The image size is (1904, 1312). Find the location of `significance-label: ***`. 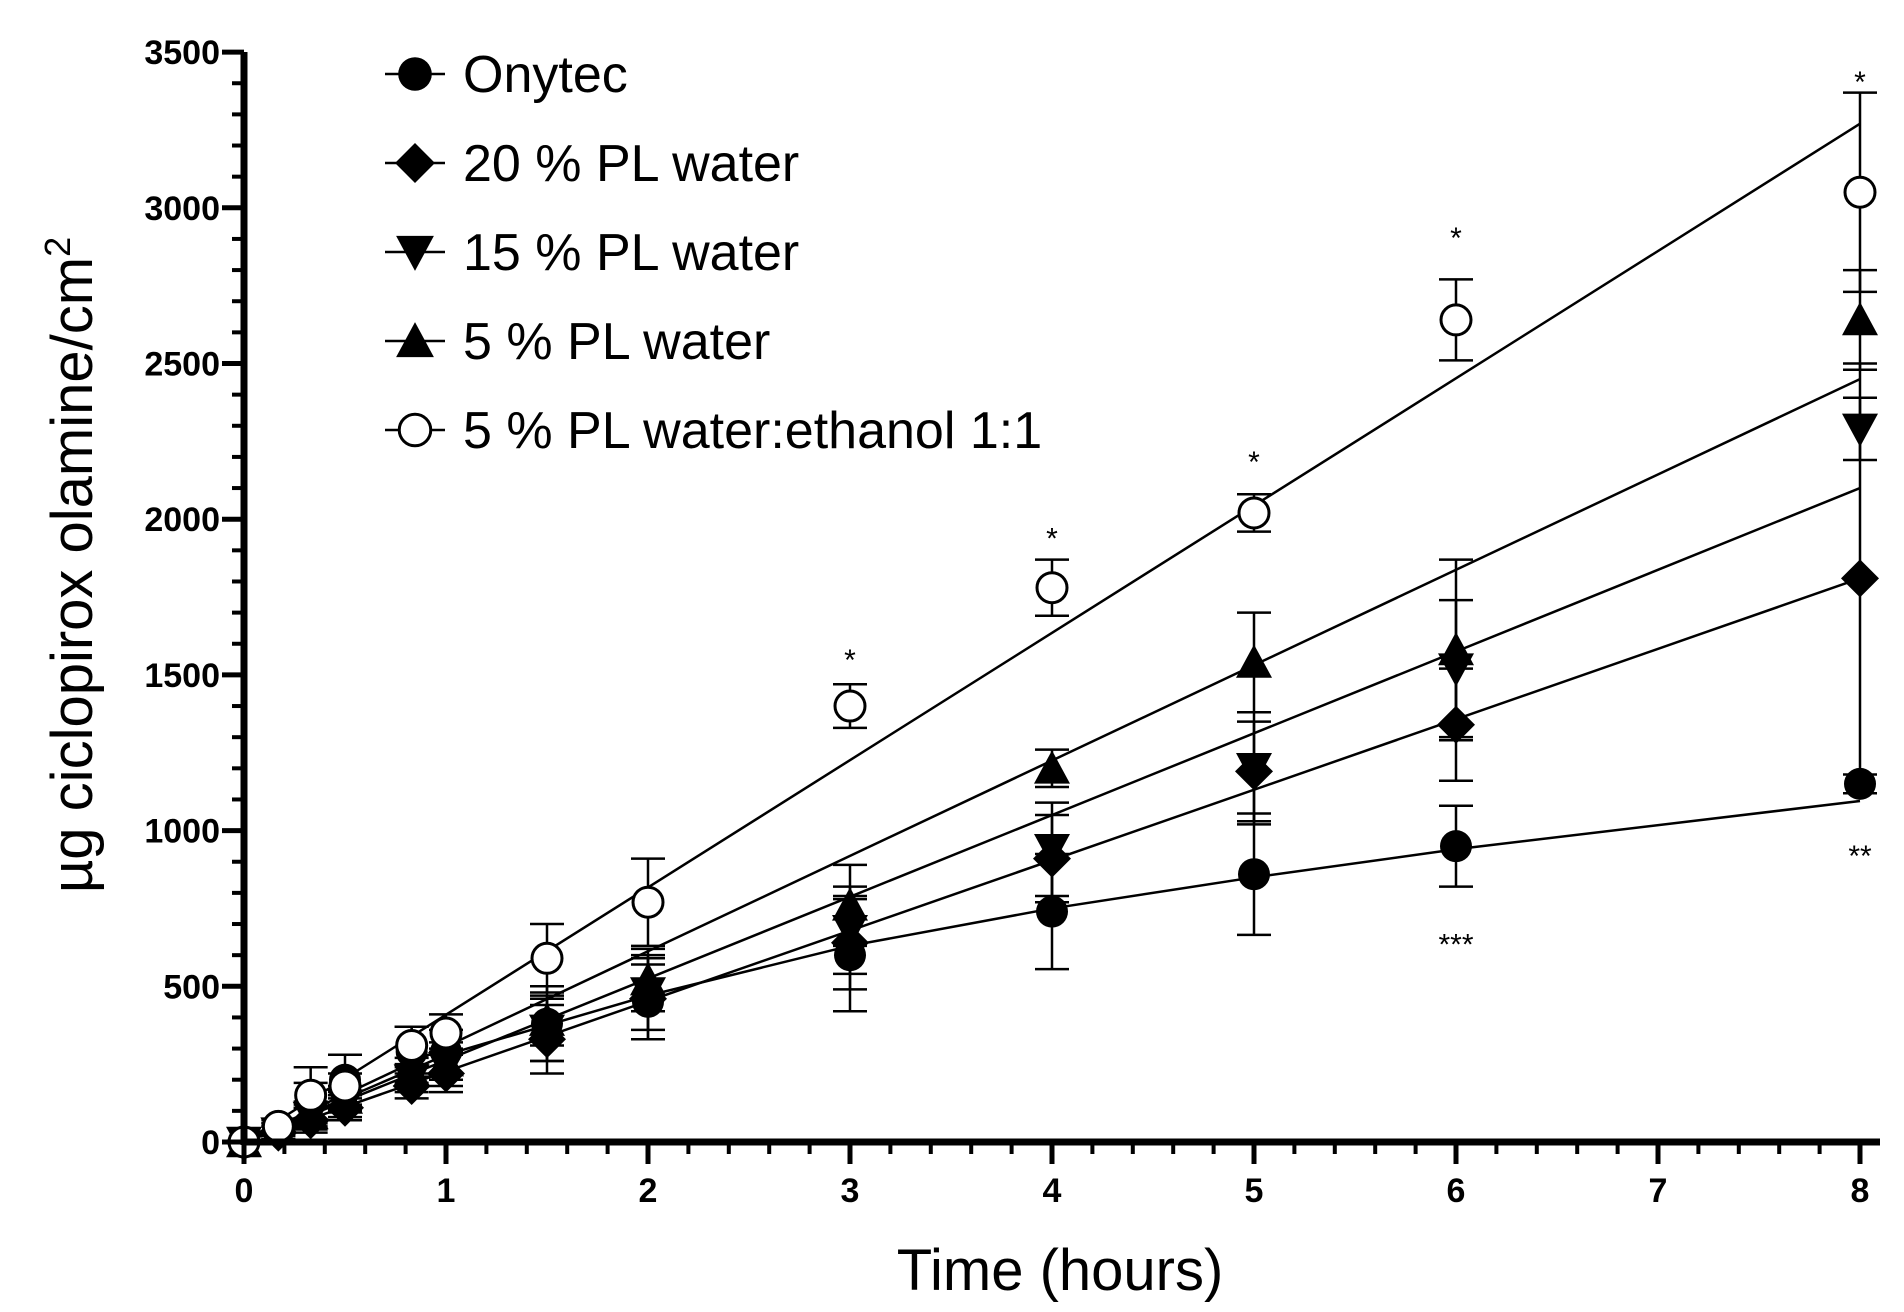

significance-label: *** is located at coordinates (1455, 945).